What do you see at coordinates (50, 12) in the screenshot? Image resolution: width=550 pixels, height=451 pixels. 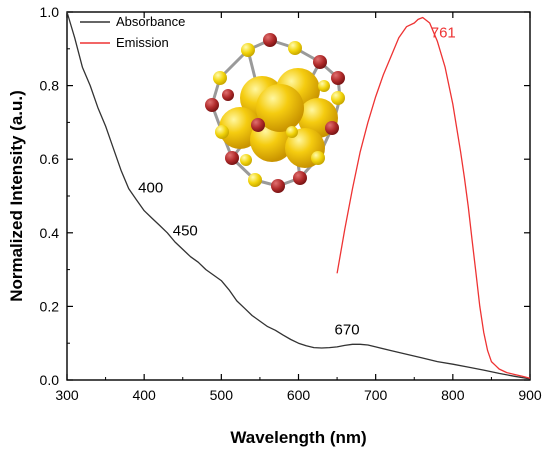 I see `y-tick-label: 1.0` at bounding box center [50, 12].